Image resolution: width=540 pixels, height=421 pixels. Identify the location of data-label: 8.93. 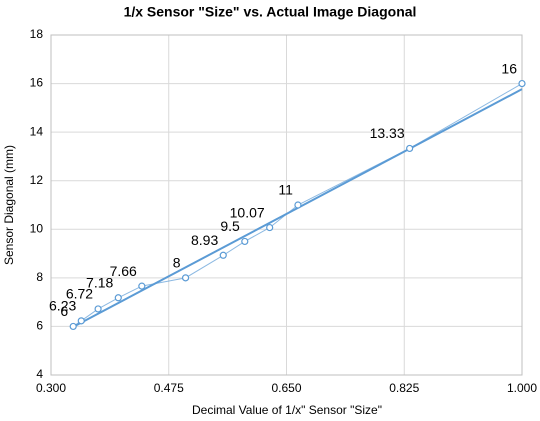
(204, 240).